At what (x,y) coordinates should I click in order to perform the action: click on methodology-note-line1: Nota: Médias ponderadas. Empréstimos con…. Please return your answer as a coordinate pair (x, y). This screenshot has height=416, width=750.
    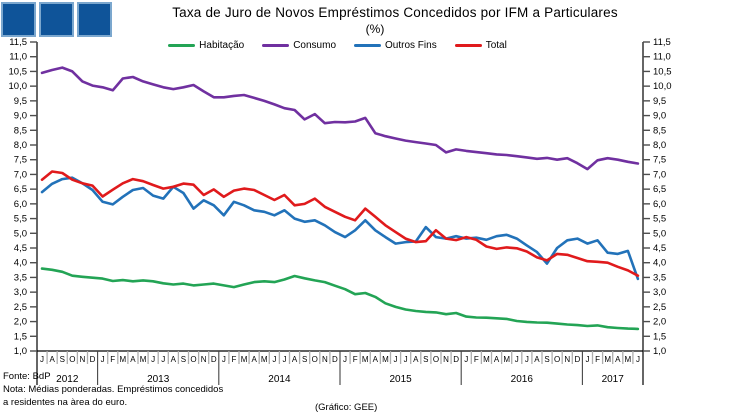
    Looking at the image, I should click on (113, 389).